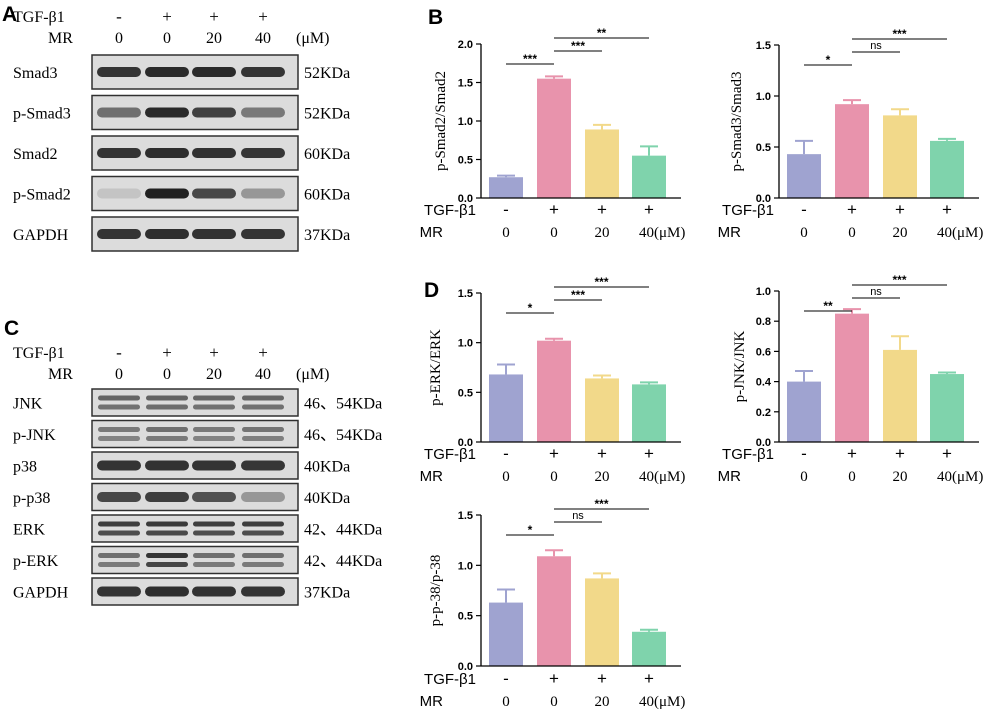 The height and width of the screenshot is (713, 996). I want to click on blot-row: Smad3 52KDa, so click(181, 72).